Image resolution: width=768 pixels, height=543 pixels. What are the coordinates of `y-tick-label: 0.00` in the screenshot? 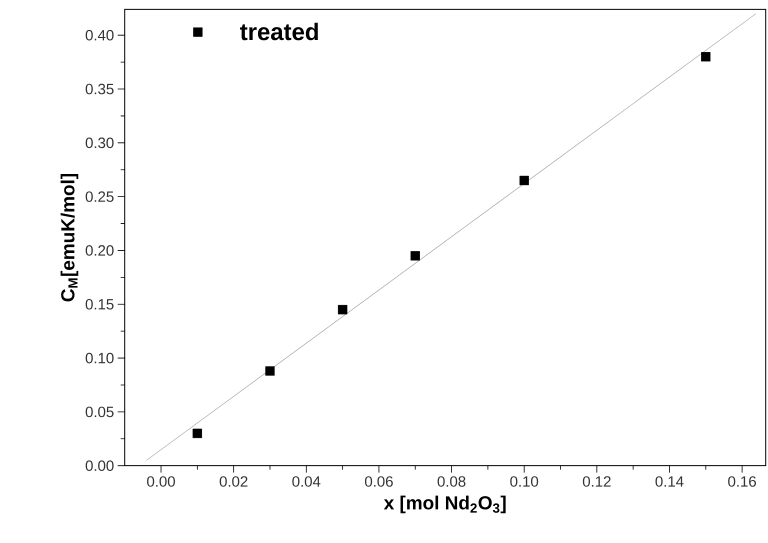 It's located at (100, 465).